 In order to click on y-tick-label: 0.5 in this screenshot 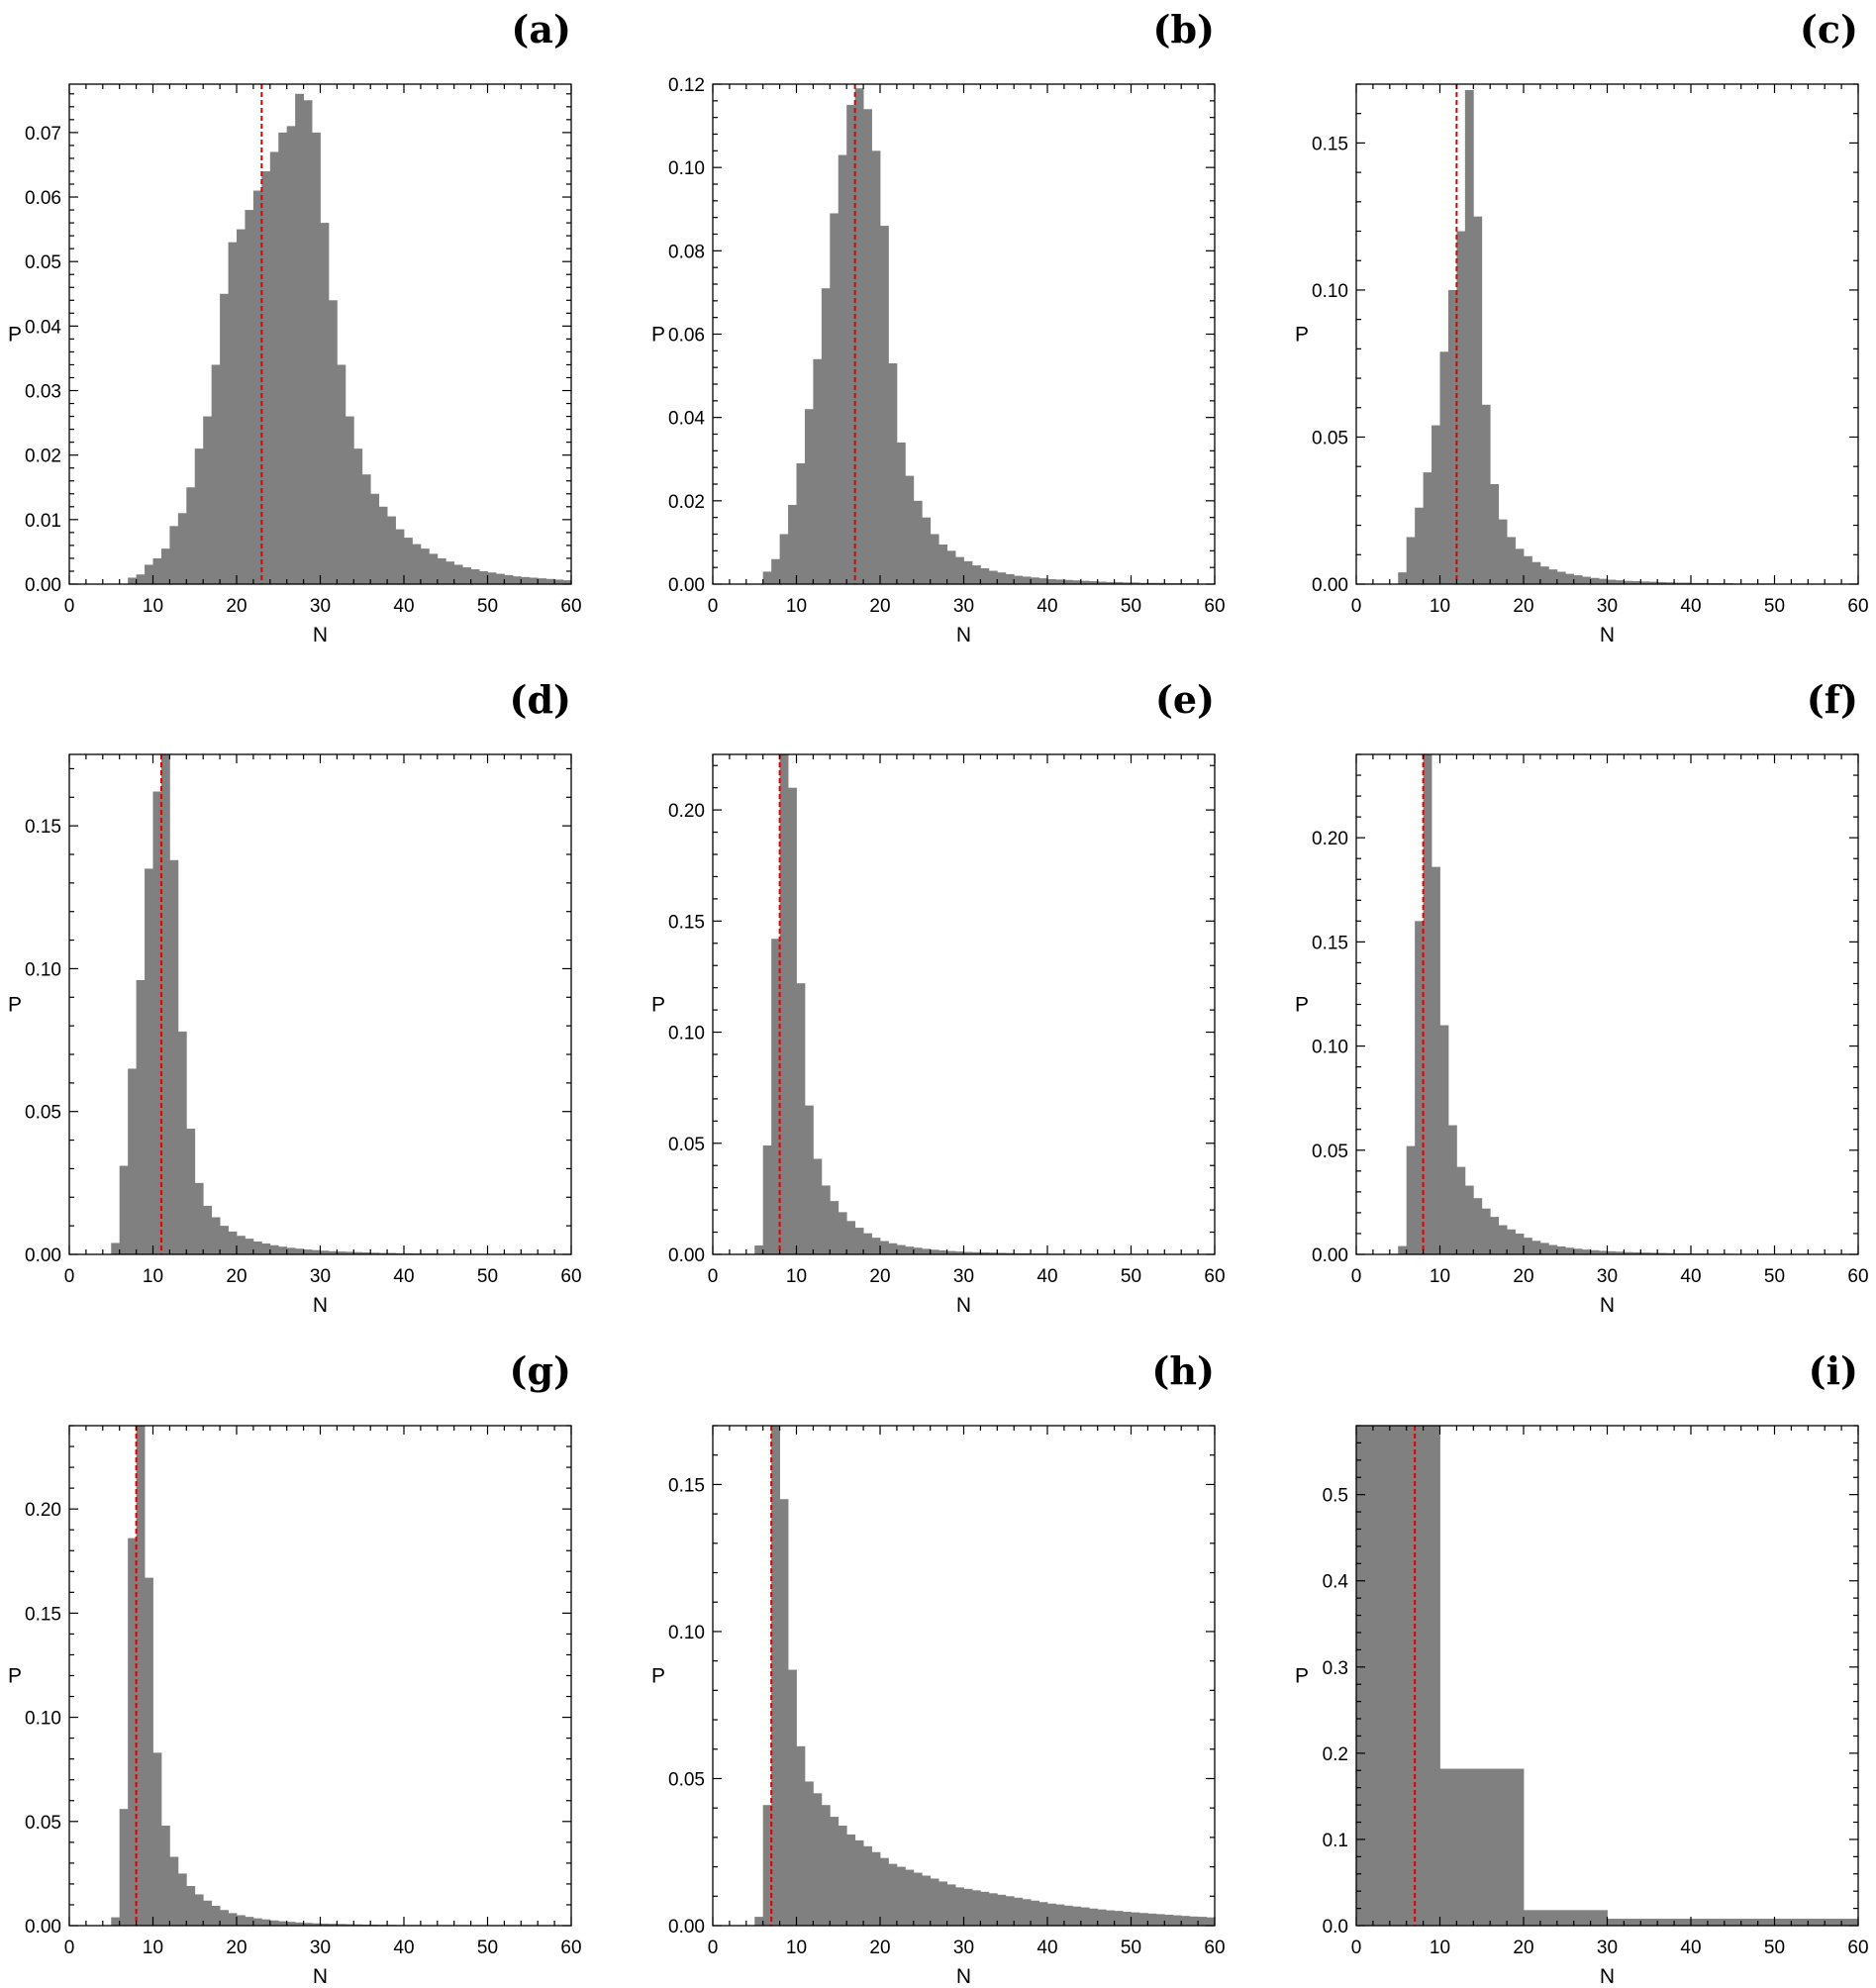, I will do `click(1335, 1496)`.